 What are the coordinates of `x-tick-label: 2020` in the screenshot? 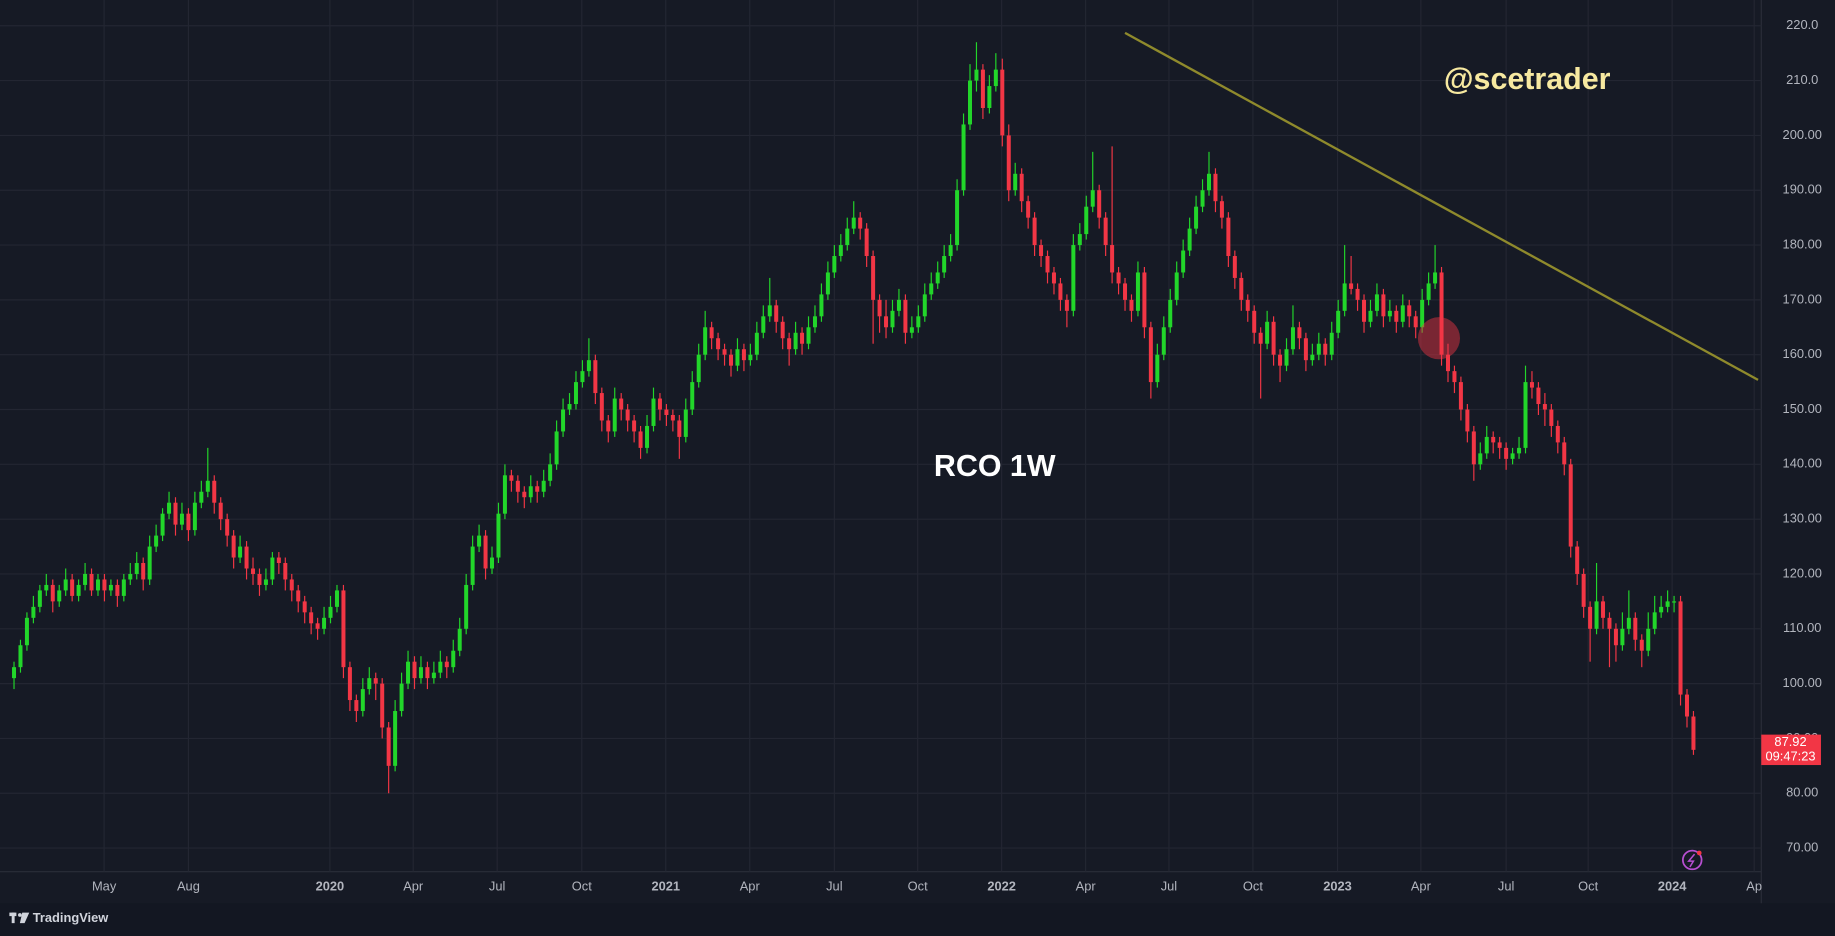 It's located at (330, 885).